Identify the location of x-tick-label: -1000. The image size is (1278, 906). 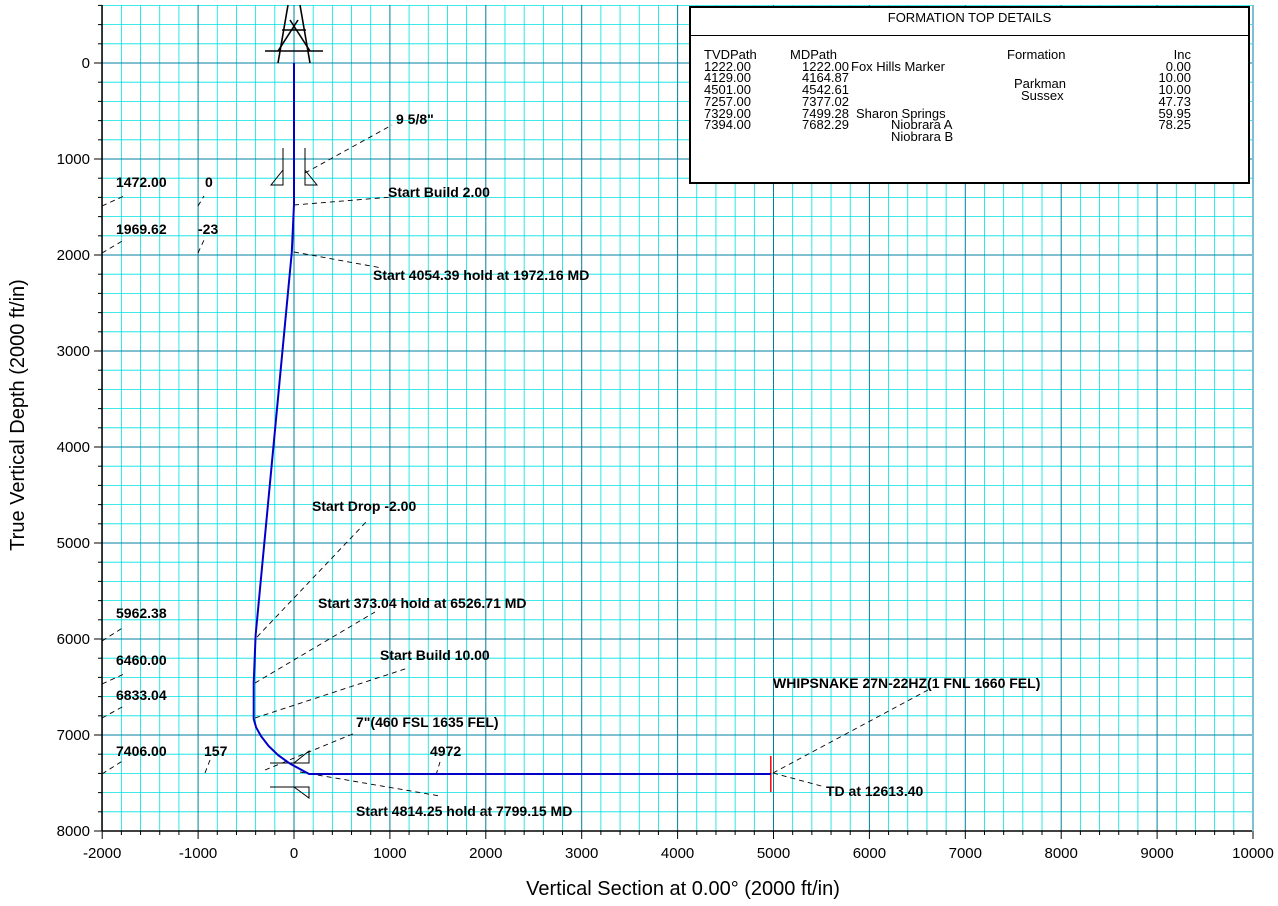
(198, 853).